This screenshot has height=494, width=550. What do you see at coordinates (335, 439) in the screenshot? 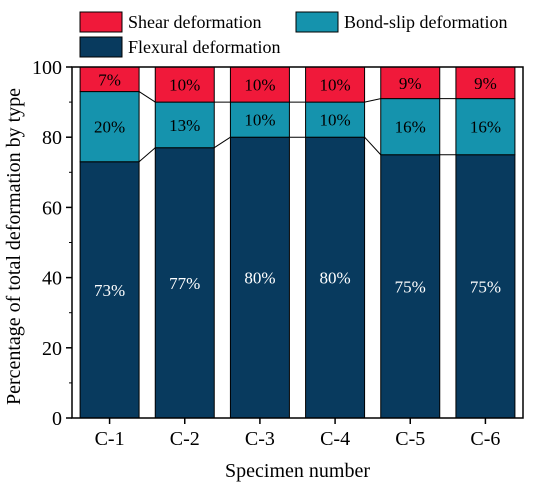
I see `x-tick-label: C-4` at bounding box center [335, 439].